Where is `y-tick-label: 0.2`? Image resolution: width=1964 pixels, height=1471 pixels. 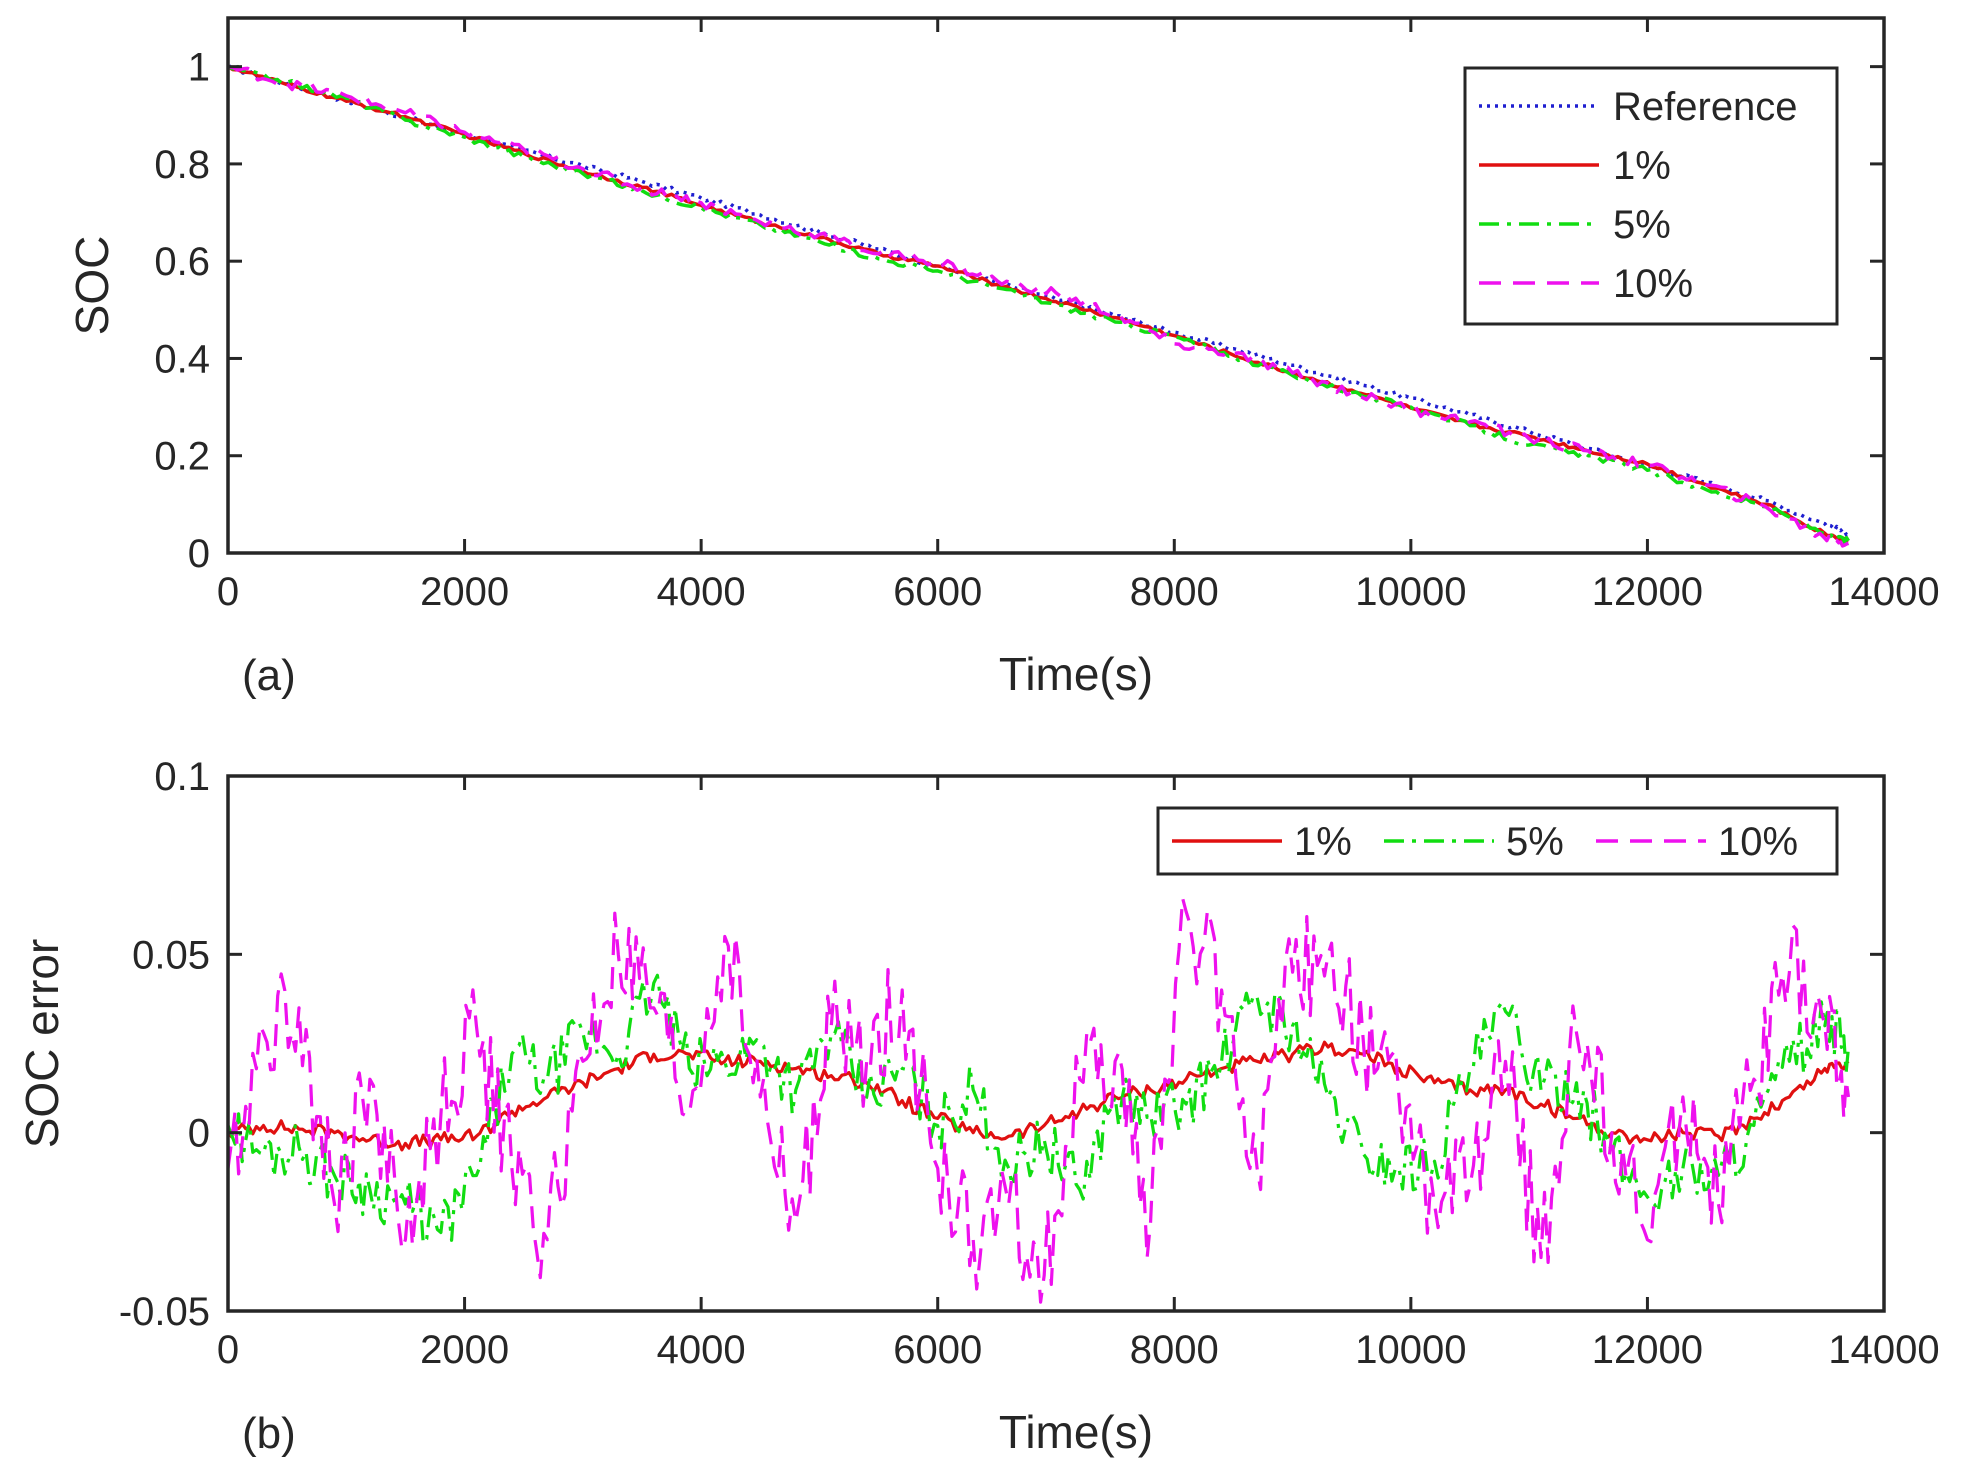
y-tick-label: 0.2 is located at coordinates (182, 457).